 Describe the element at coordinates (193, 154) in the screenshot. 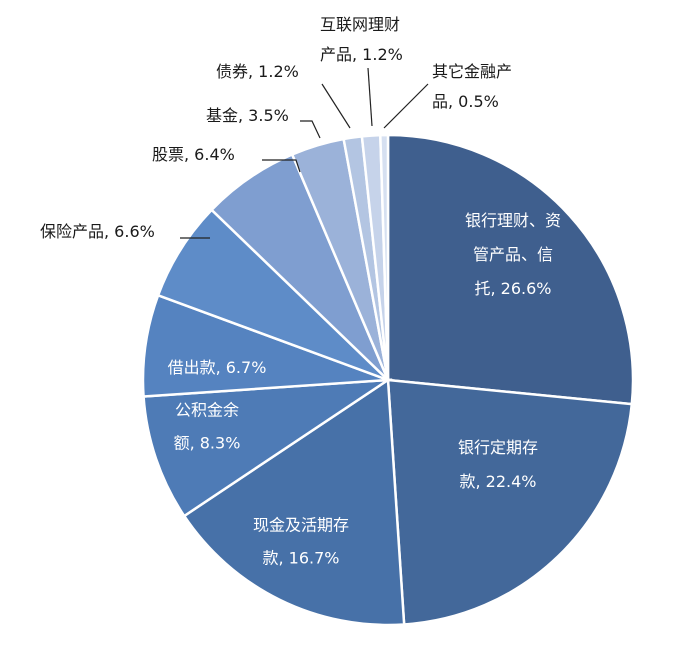

I see `slice-label-6: 股票, 6.4%` at that location.